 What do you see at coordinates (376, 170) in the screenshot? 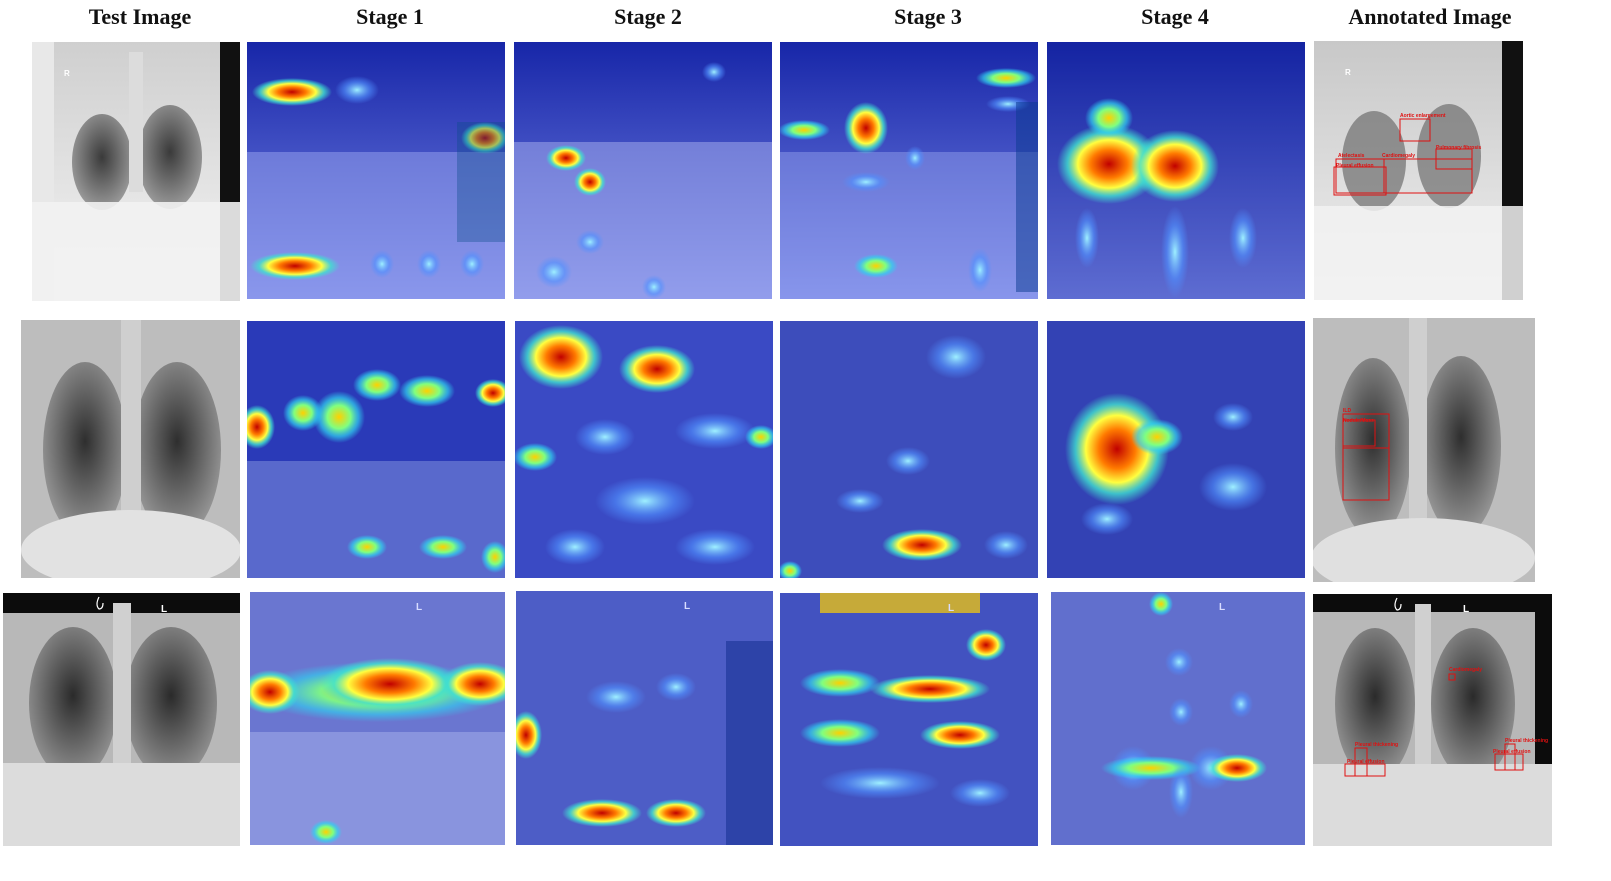
I see `row1-stage1-heatmap` at bounding box center [376, 170].